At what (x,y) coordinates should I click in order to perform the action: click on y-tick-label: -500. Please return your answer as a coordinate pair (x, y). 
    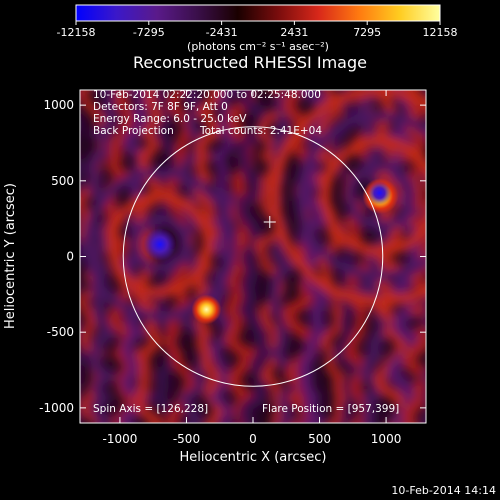
    Looking at the image, I should click on (60, 332).